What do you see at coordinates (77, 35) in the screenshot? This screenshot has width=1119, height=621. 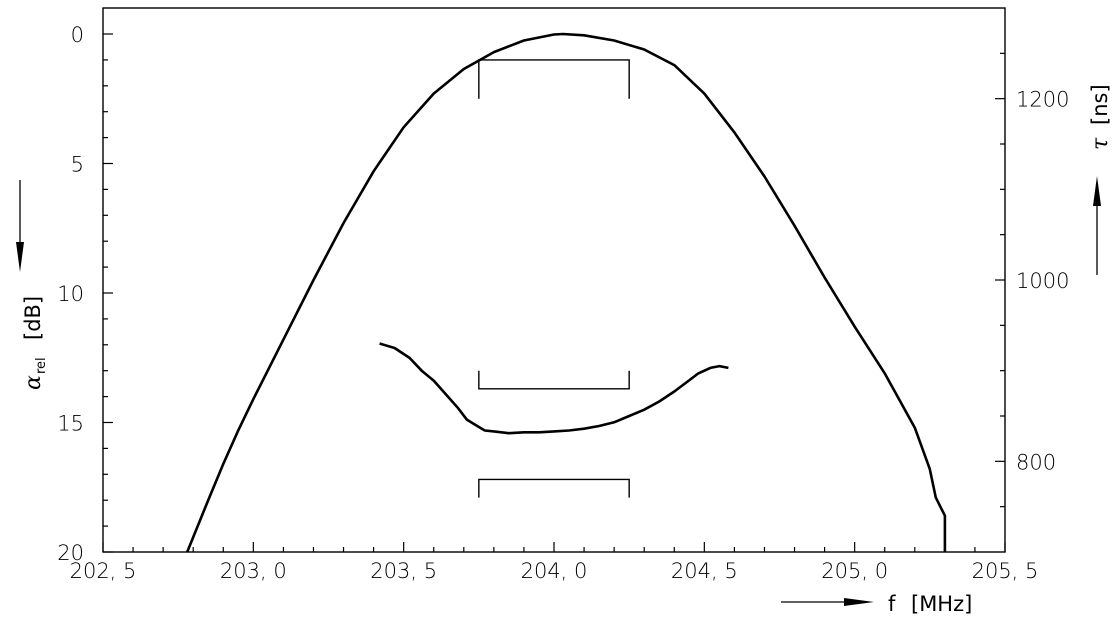 I see `y-left-tick-label: 0` at bounding box center [77, 35].